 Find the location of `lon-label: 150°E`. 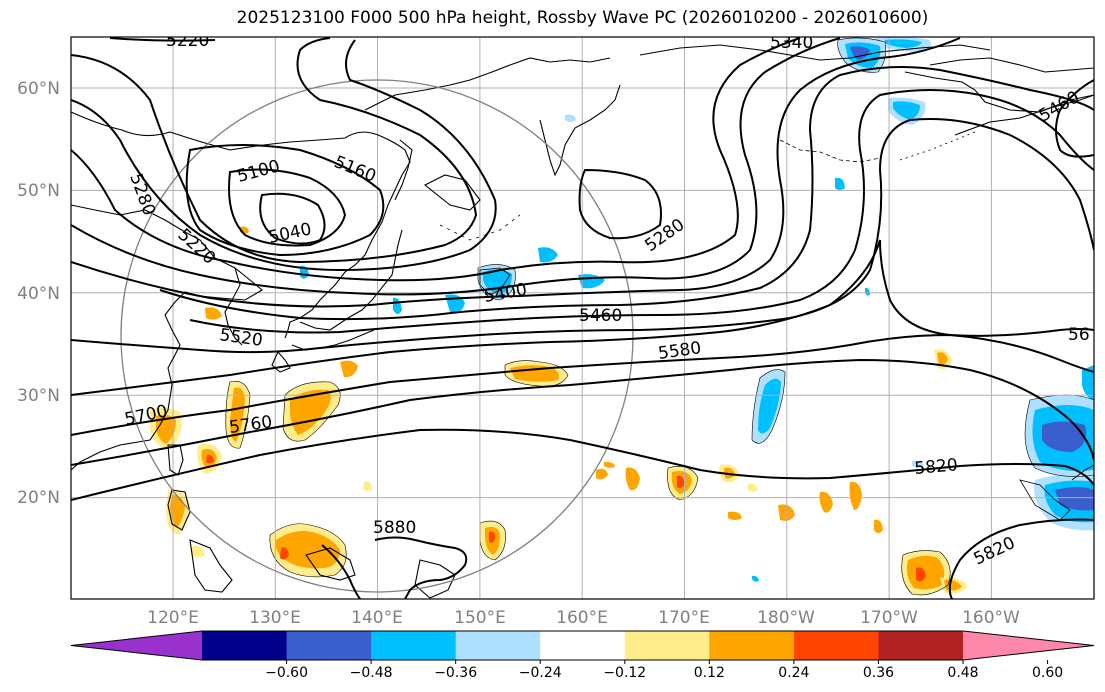

lon-label: 150°E is located at coordinates (480, 618).